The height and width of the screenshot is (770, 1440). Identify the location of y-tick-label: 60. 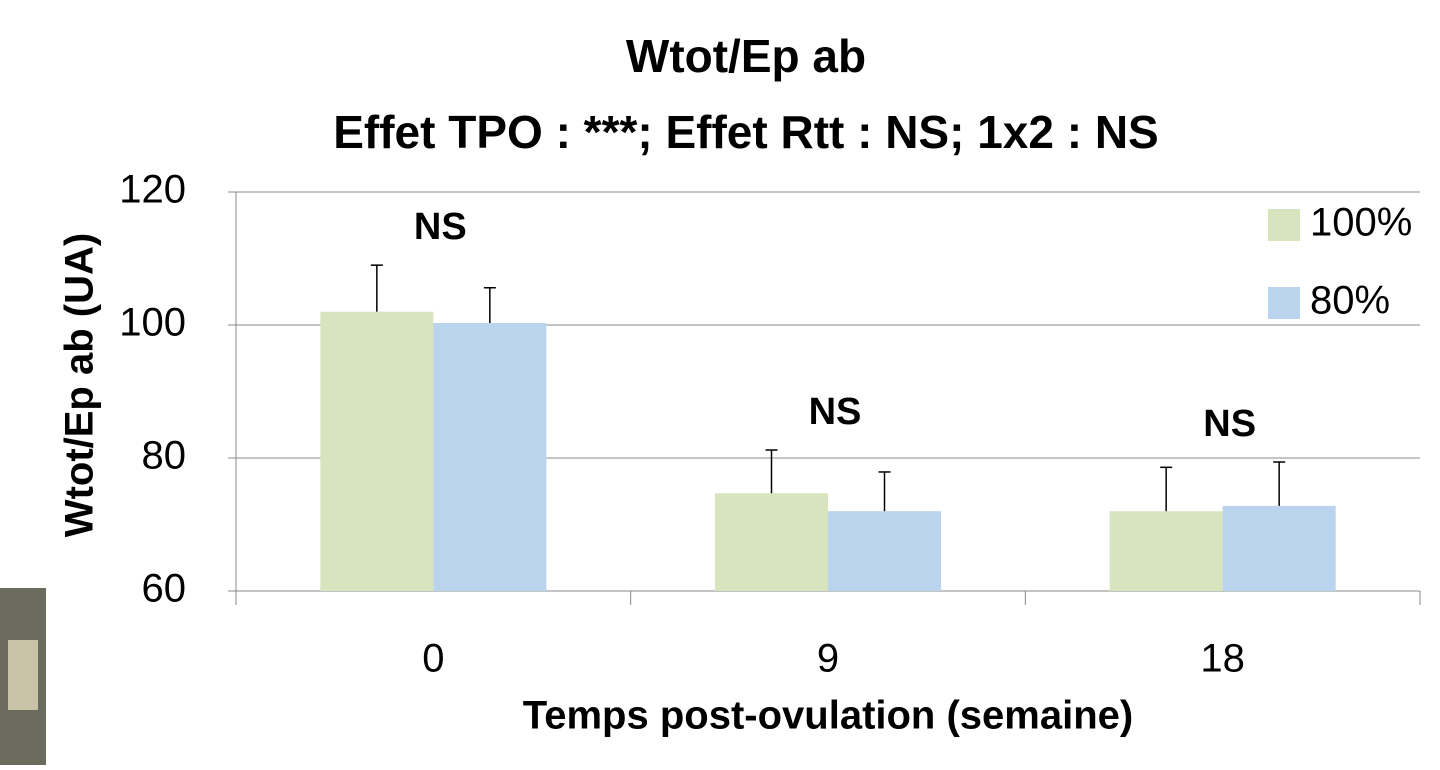
(164, 589).